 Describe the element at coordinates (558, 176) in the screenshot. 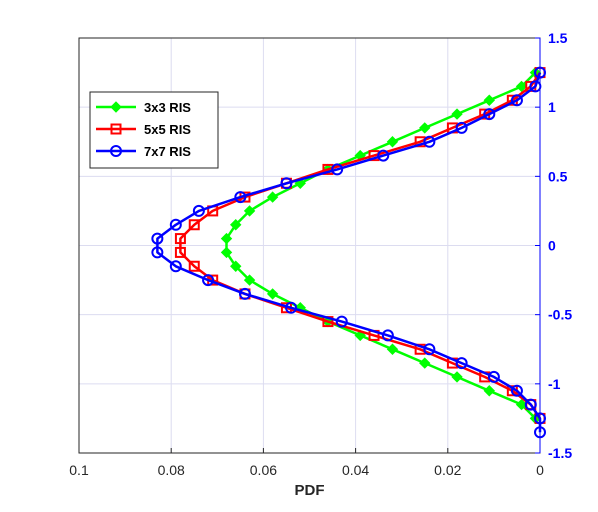

I see `y-tick-label: 0.5` at that location.